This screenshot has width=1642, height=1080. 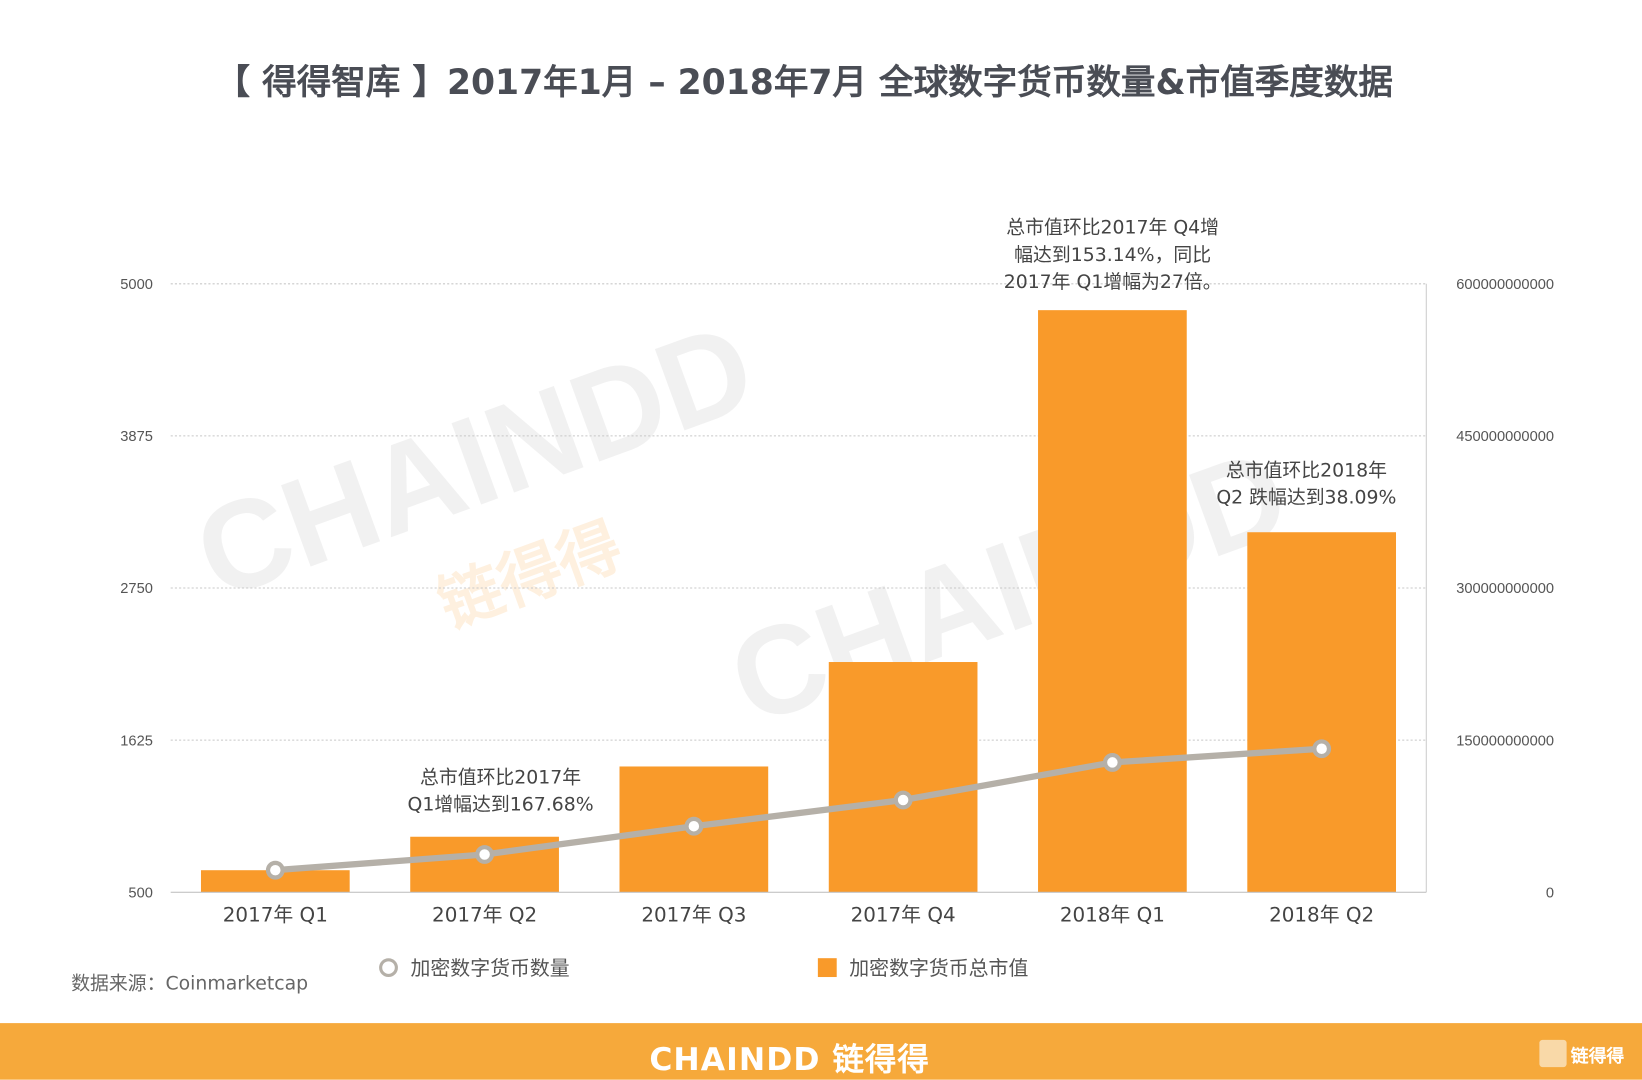 I want to click on logo-icon, so click(x=1553, y=1053).